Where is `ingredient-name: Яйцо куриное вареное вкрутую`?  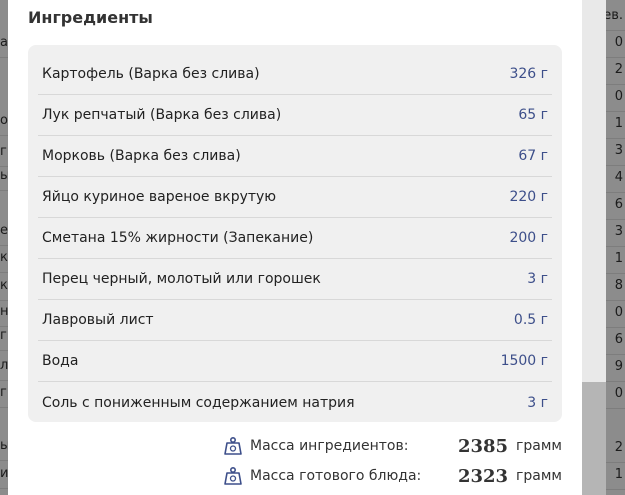
ingredient-name: Яйцо куриное вареное вкрутую is located at coordinates (159, 197).